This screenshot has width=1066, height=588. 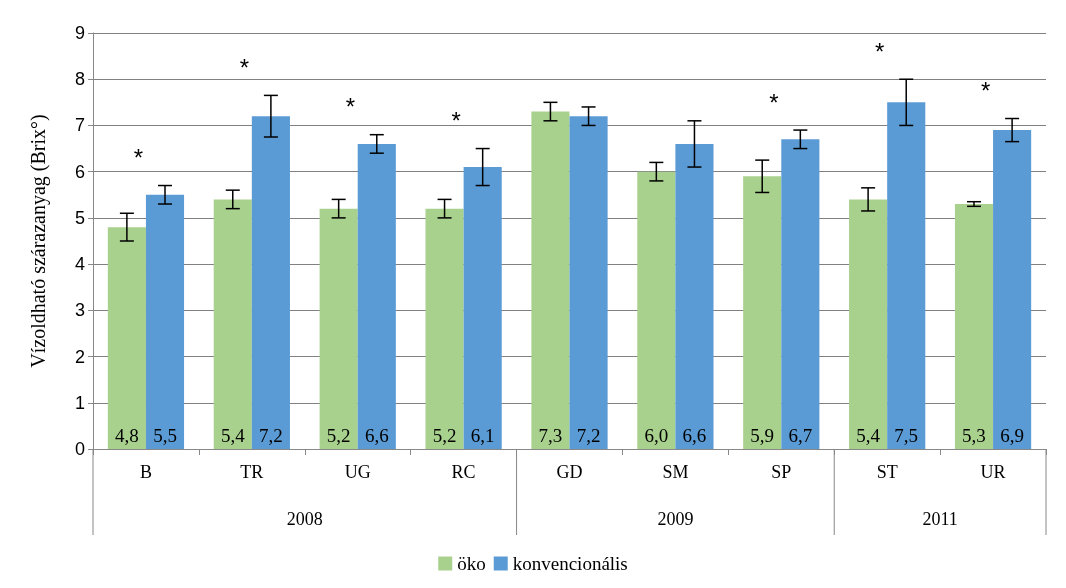 I want to click on data-label: 6,9, so click(x=1012, y=435).